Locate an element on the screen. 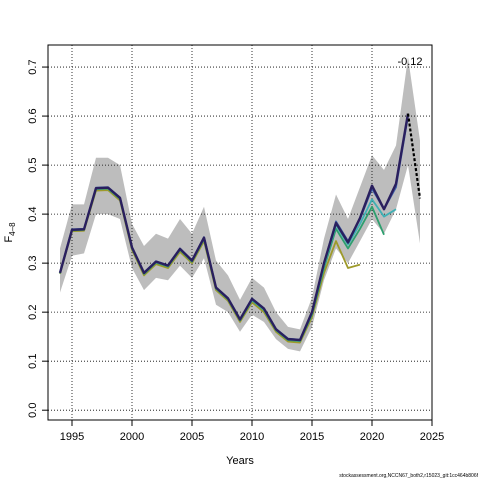 The image size is (480, 480). y-axis-label-subscript: 4–8 is located at coordinates (12, 229).